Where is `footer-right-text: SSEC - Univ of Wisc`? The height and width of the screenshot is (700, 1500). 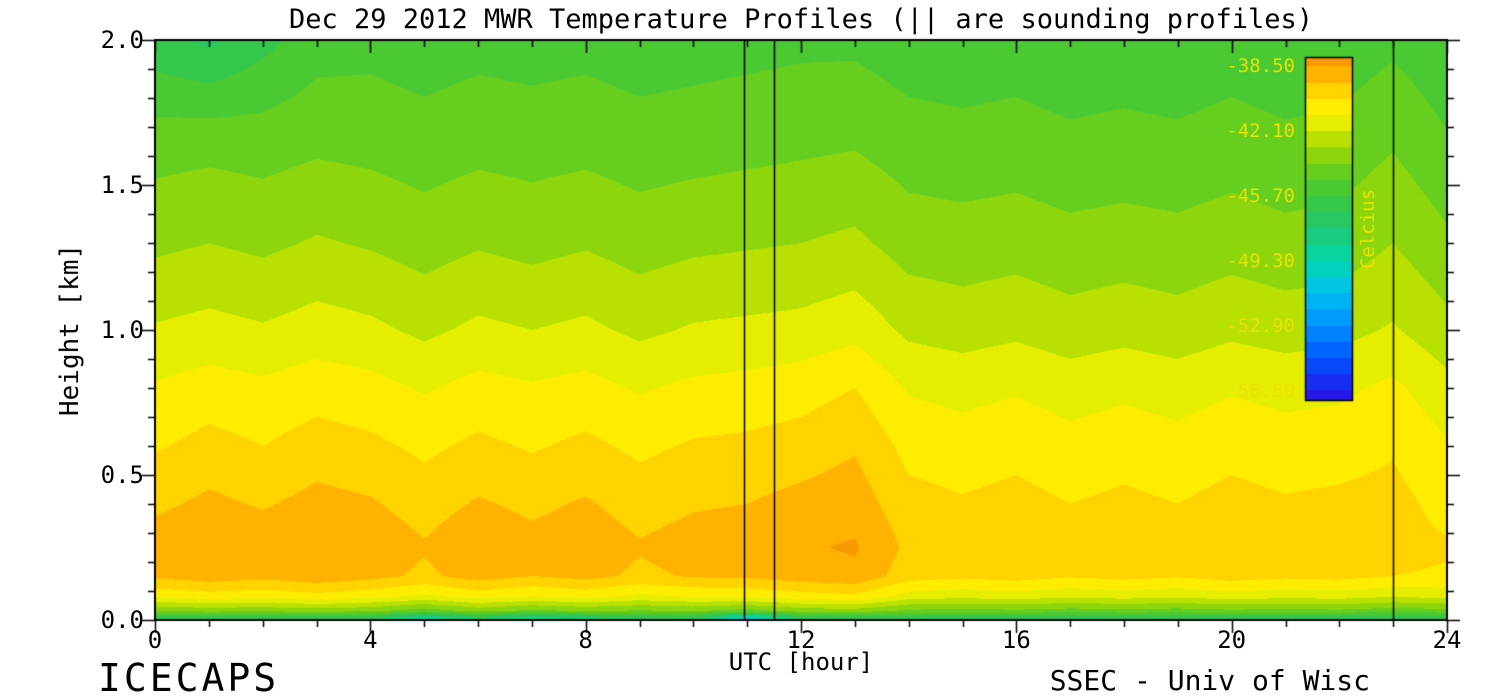
footer-right-text: SSEC - Univ of Wisc is located at coordinates (1209, 680).